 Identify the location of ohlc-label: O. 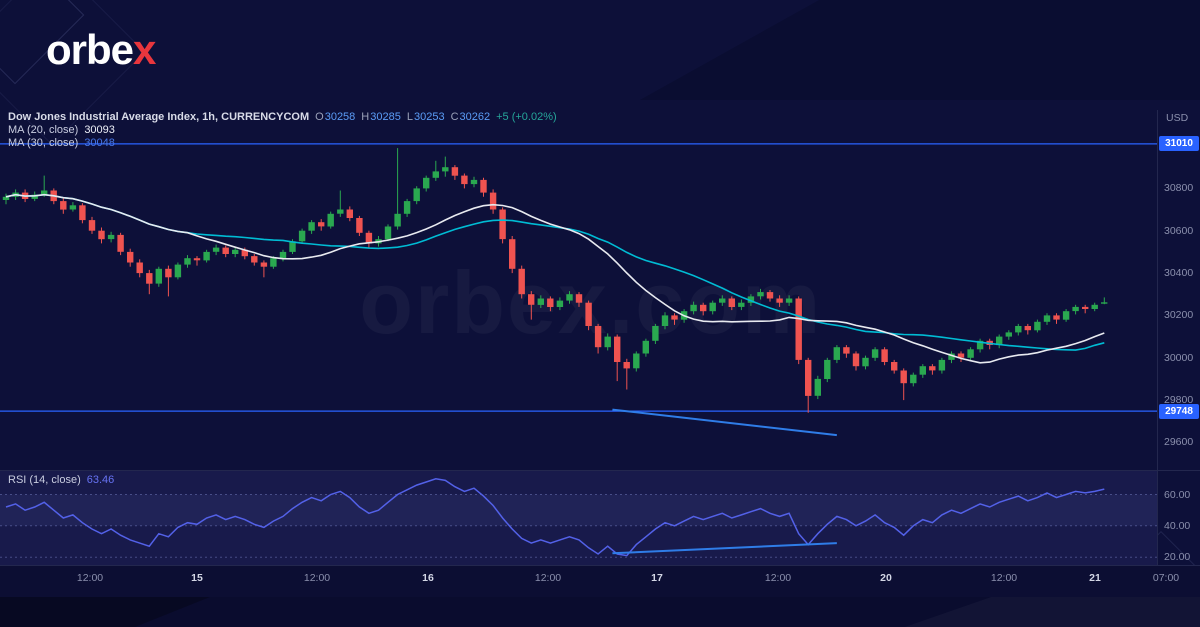
(319, 117).